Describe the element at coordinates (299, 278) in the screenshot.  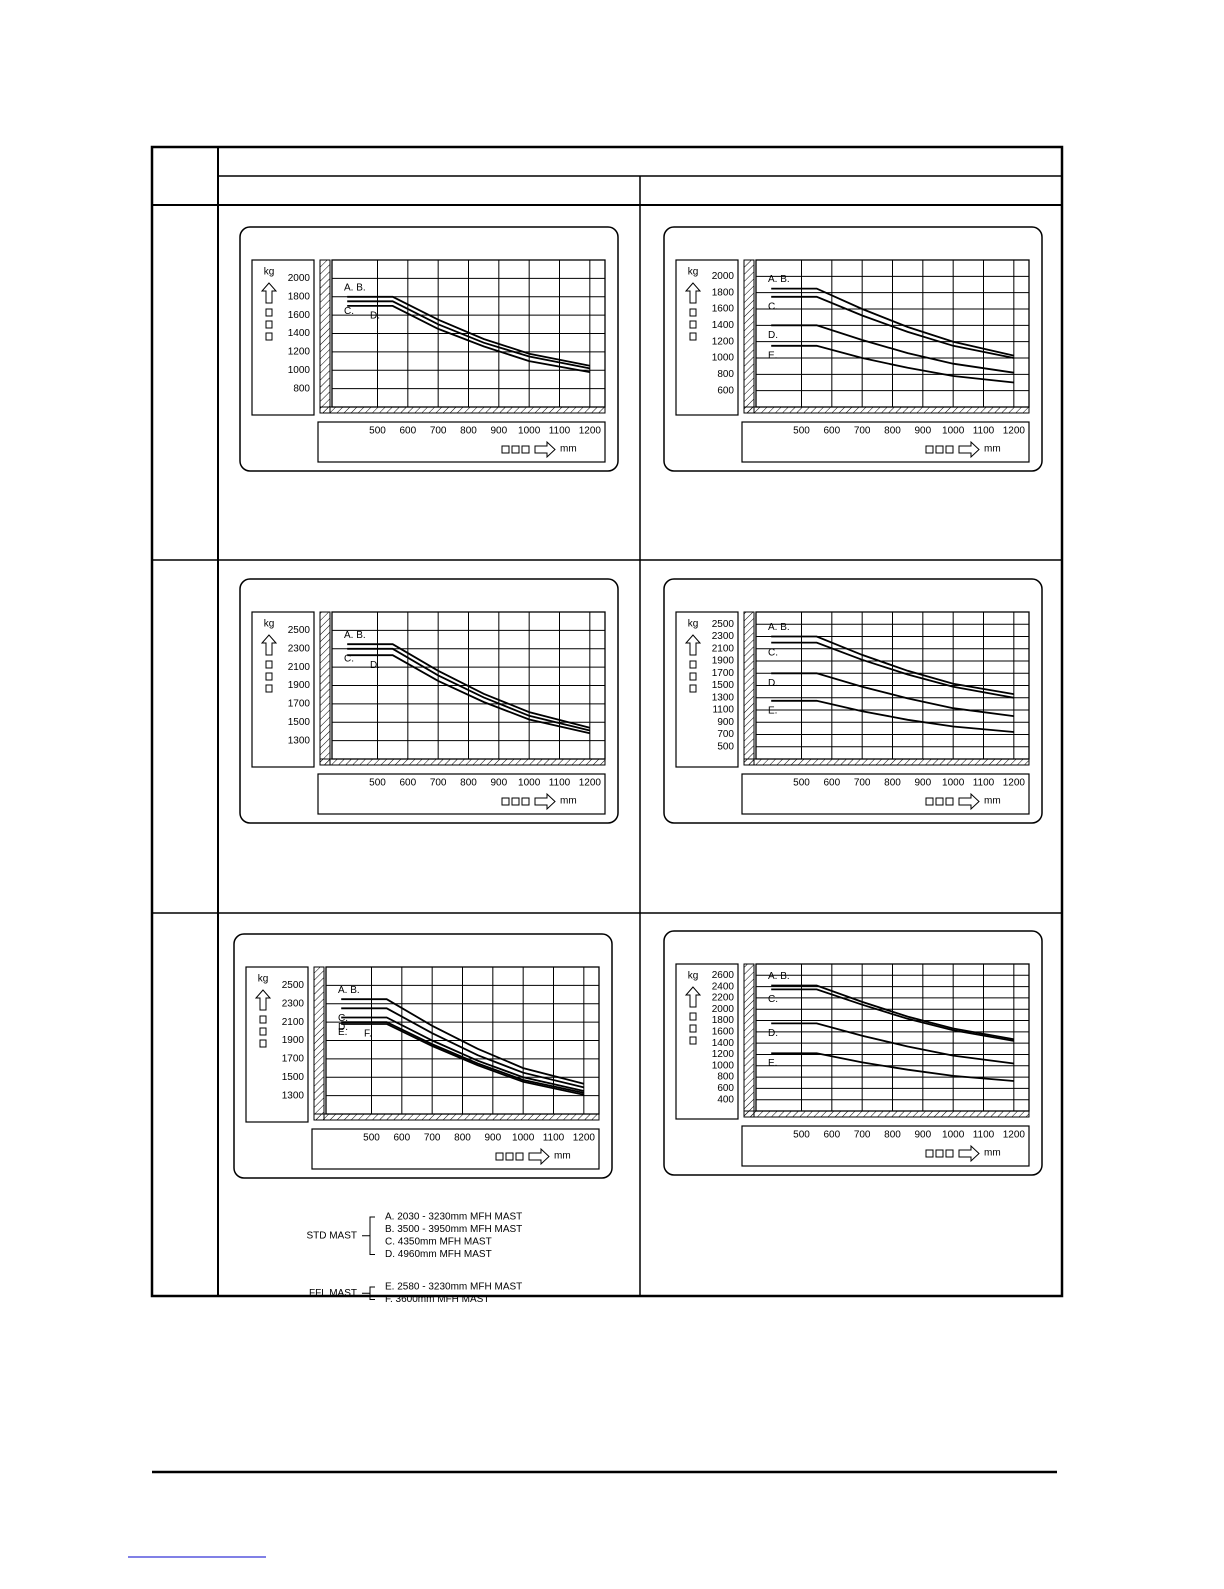
I see `y-tick-label: 2000` at that location.